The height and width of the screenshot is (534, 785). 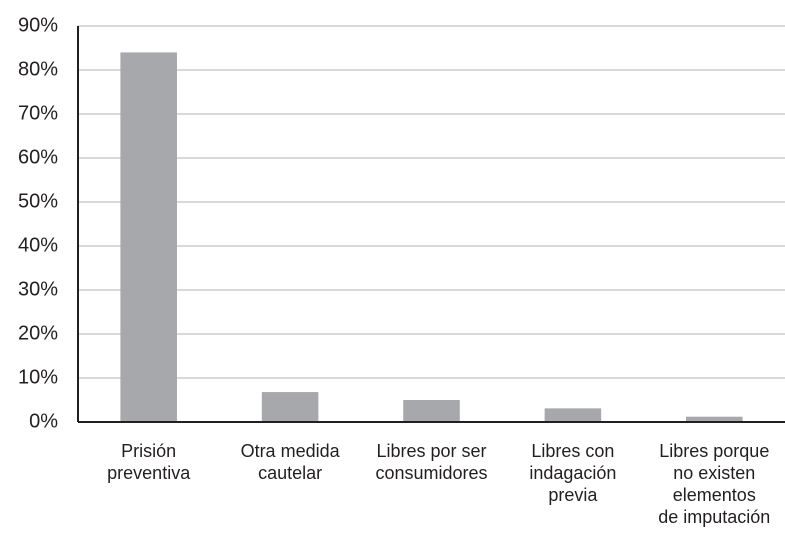 I want to click on y-tick-label: 80%, so click(x=38, y=69).